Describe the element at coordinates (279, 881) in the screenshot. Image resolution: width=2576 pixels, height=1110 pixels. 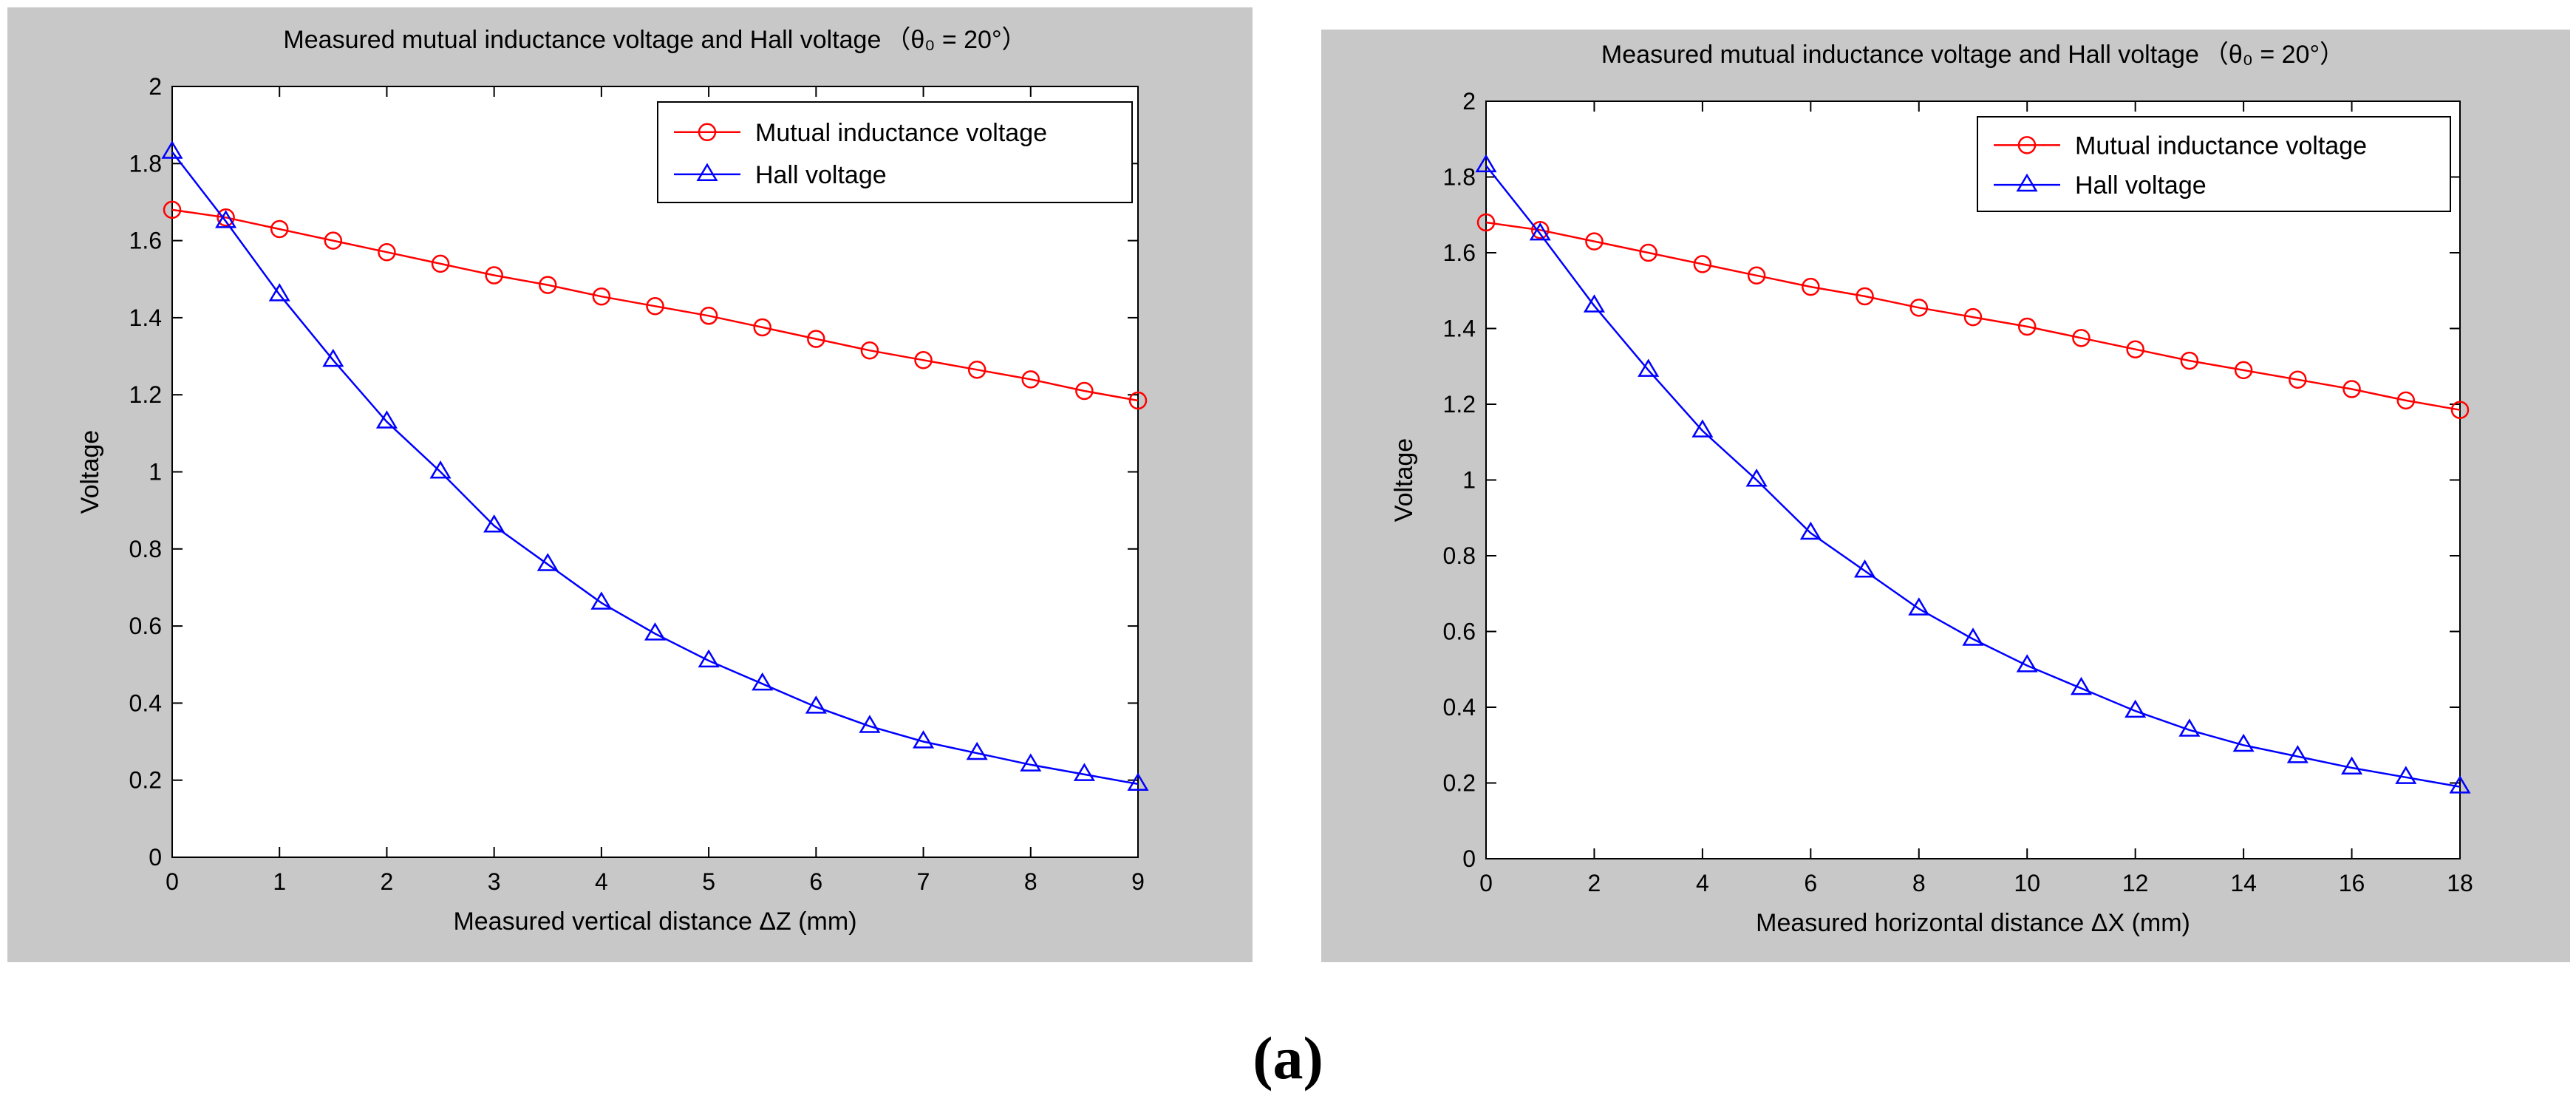
I see `x-tick-label: 1` at that location.